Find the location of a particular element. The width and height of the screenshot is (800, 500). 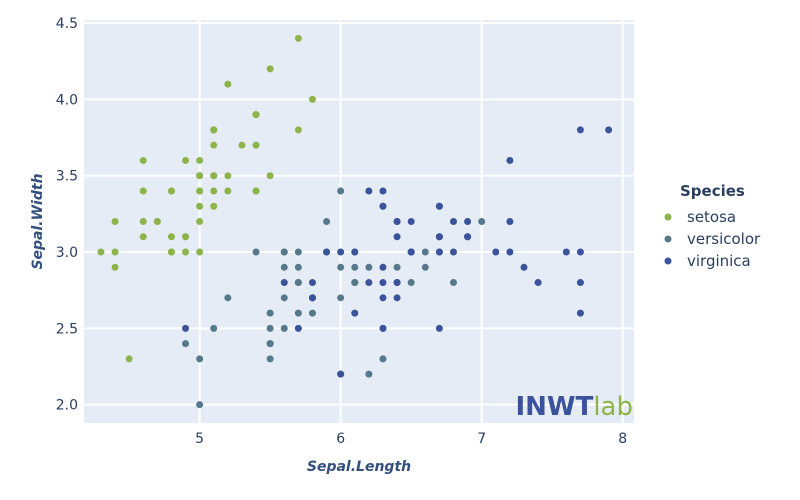

svg-text: INWTlab is located at coordinates (574, 407).